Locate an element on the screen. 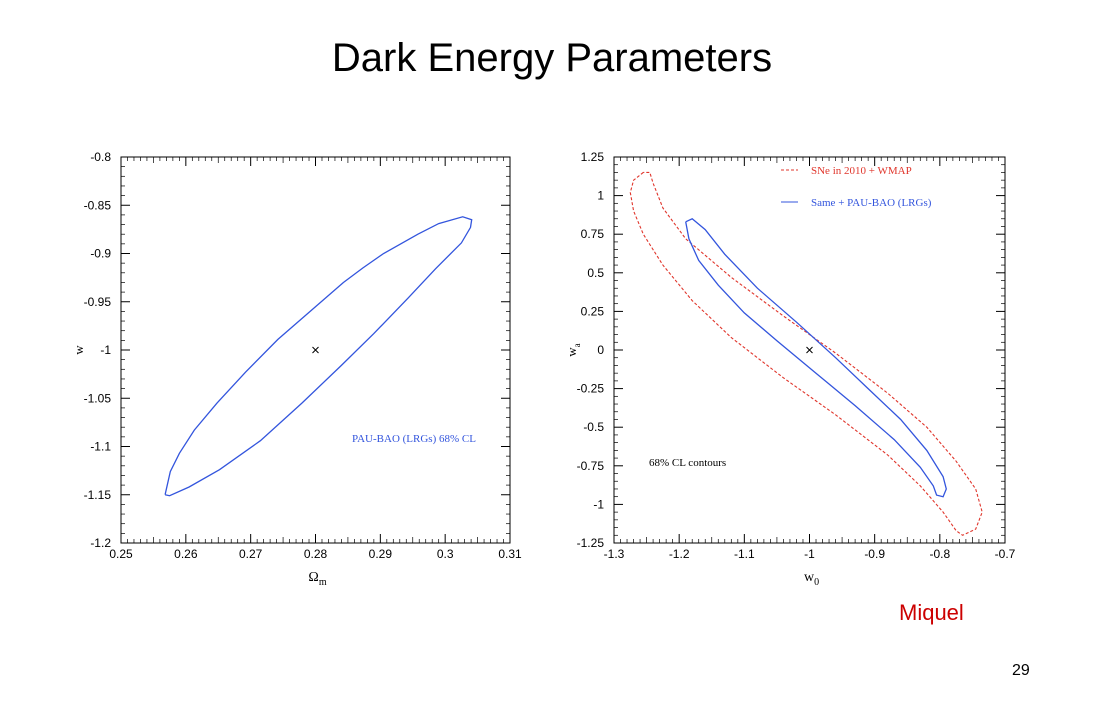 The image size is (1104, 720). y-tick-label: -0.9 is located at coordinates (100, 254).